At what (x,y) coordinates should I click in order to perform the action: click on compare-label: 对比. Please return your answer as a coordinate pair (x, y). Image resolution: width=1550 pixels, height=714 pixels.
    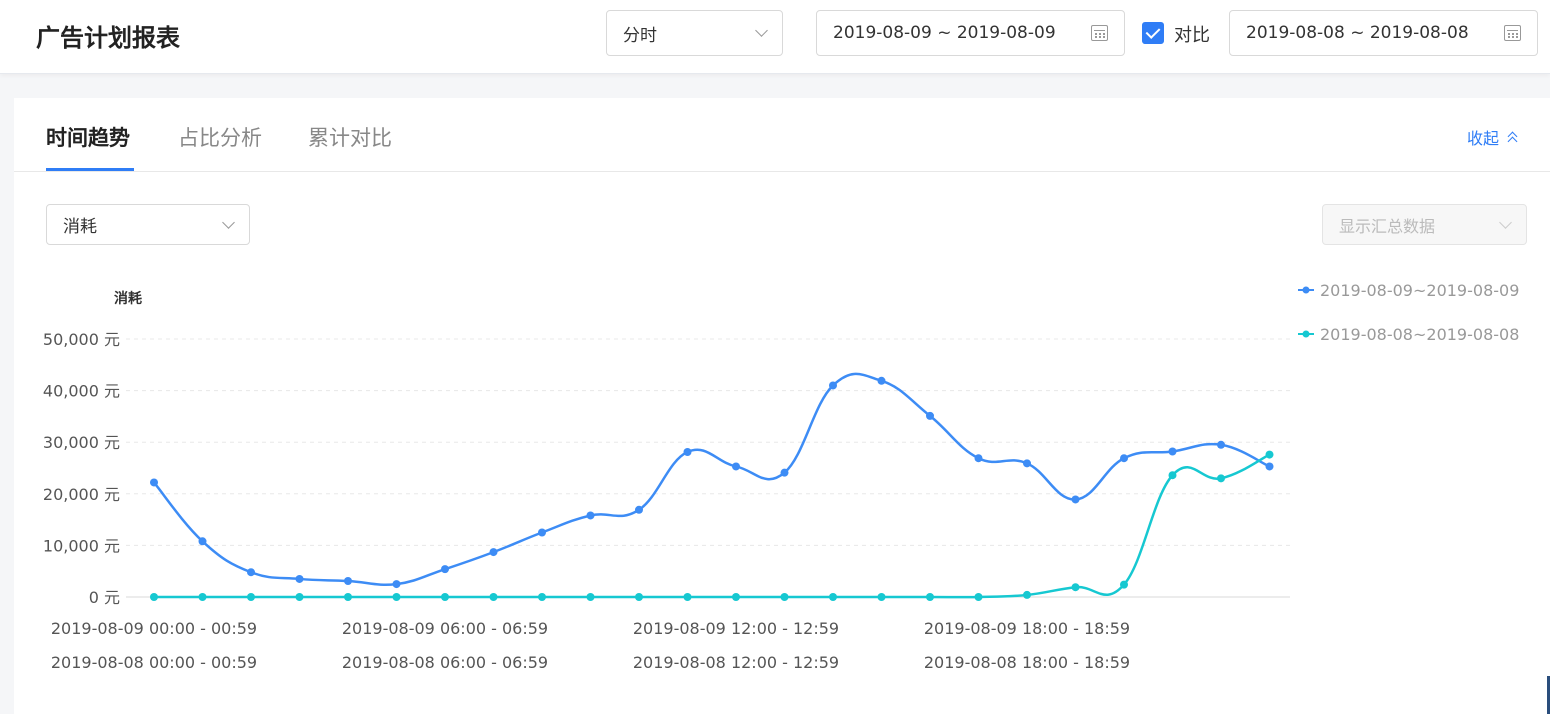
    Looking at the image, I should click on (1192, 35).